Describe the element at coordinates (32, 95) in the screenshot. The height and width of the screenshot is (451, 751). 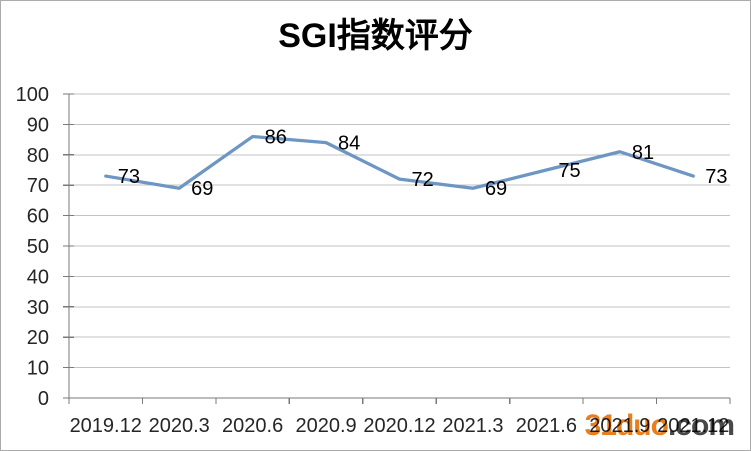
I see `y-axis-label: 100` at that location.